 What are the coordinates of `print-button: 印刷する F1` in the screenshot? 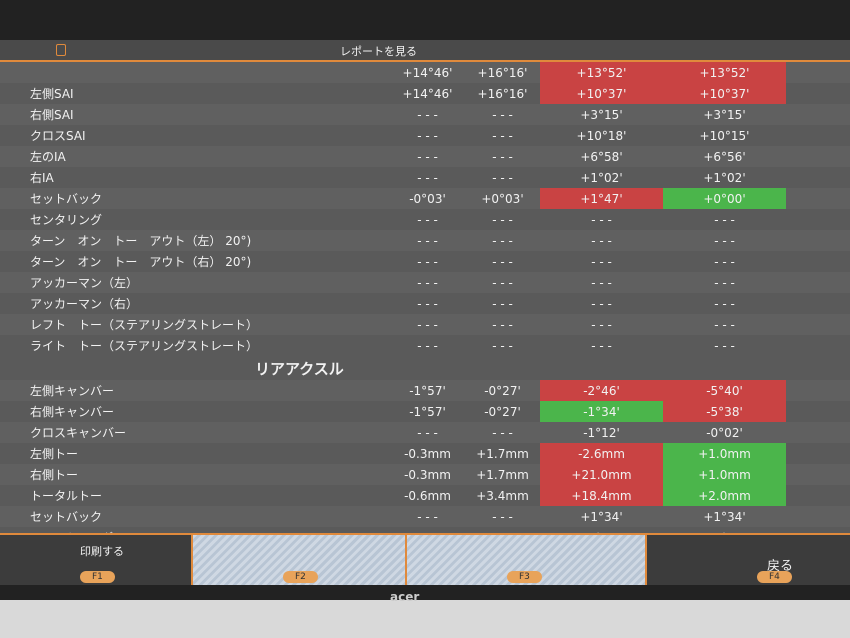 It's located at (96, 560).